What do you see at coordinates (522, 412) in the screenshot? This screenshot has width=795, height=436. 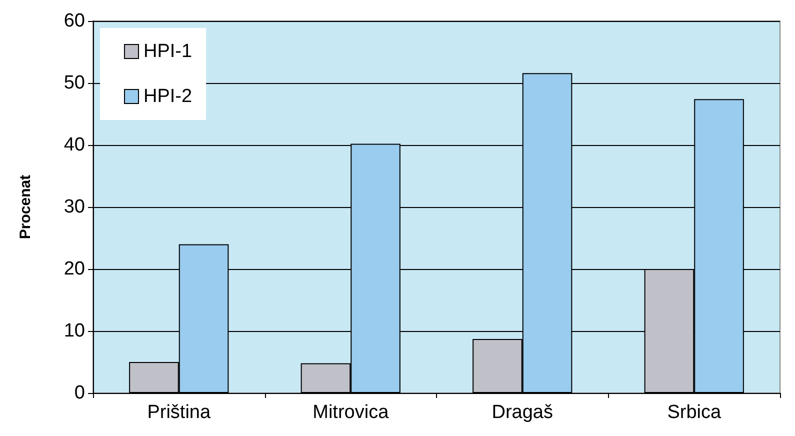 I see `x-tick-label: Dragaš` at bounding box center [522, 412].